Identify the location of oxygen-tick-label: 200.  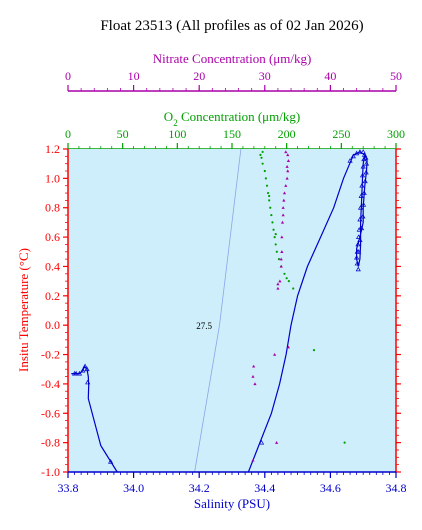
(287, 134).